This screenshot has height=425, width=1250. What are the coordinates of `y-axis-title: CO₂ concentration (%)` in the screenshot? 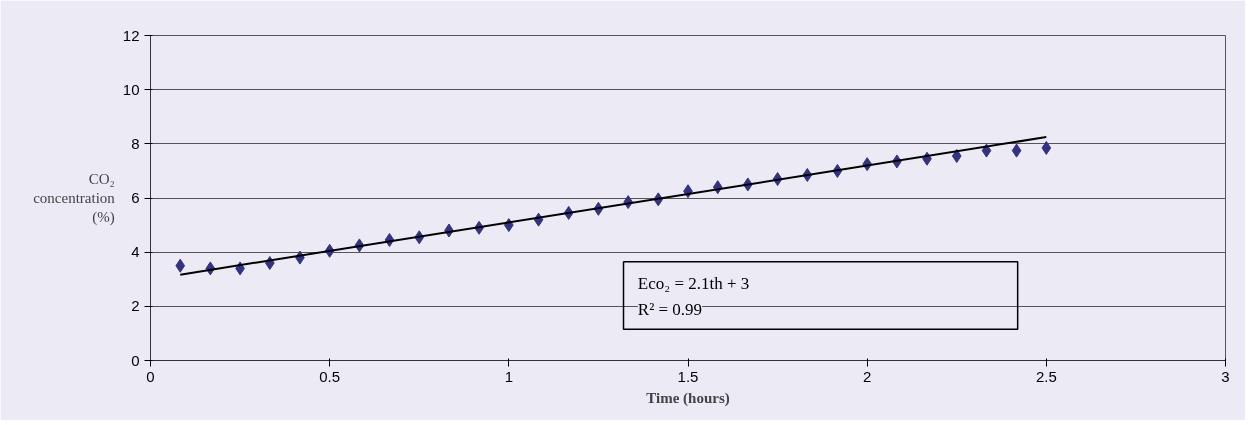 It's located at (74, 198).